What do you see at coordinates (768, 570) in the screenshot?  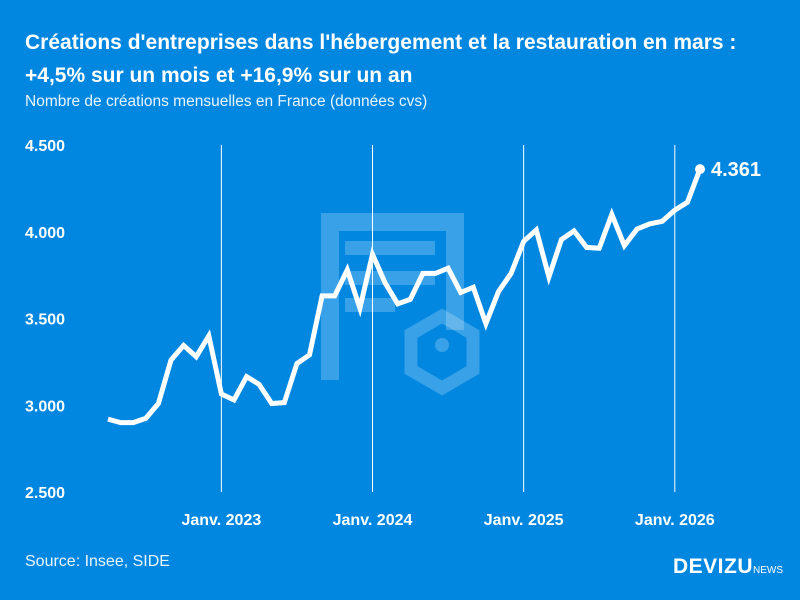 I see `logo-suffix: NEWS` at bounding box center [768, 570].